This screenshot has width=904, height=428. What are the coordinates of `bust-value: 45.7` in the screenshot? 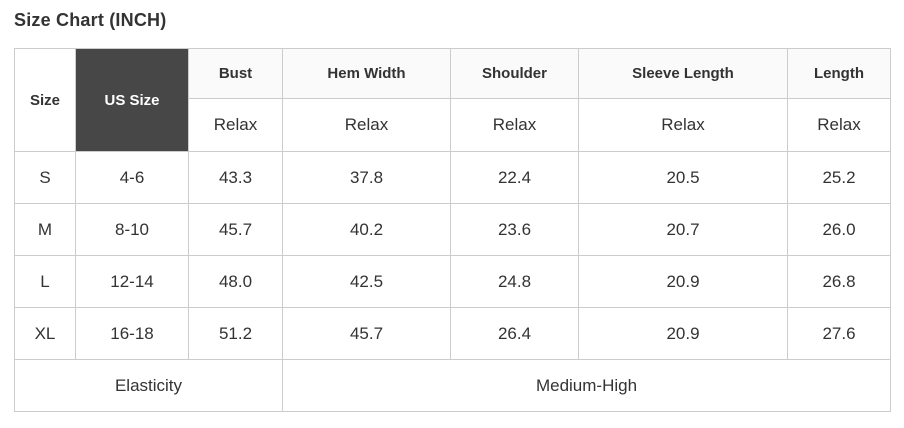 It's located at (235, 229).